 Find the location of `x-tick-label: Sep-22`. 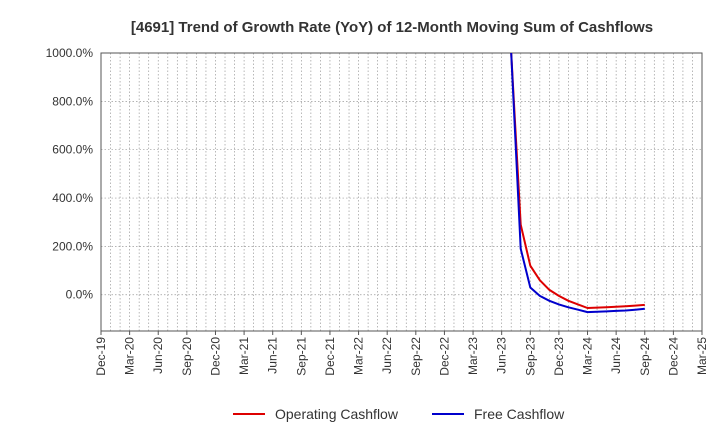

x-tick-label: Sep-22 is located at coordinates (416, 356).